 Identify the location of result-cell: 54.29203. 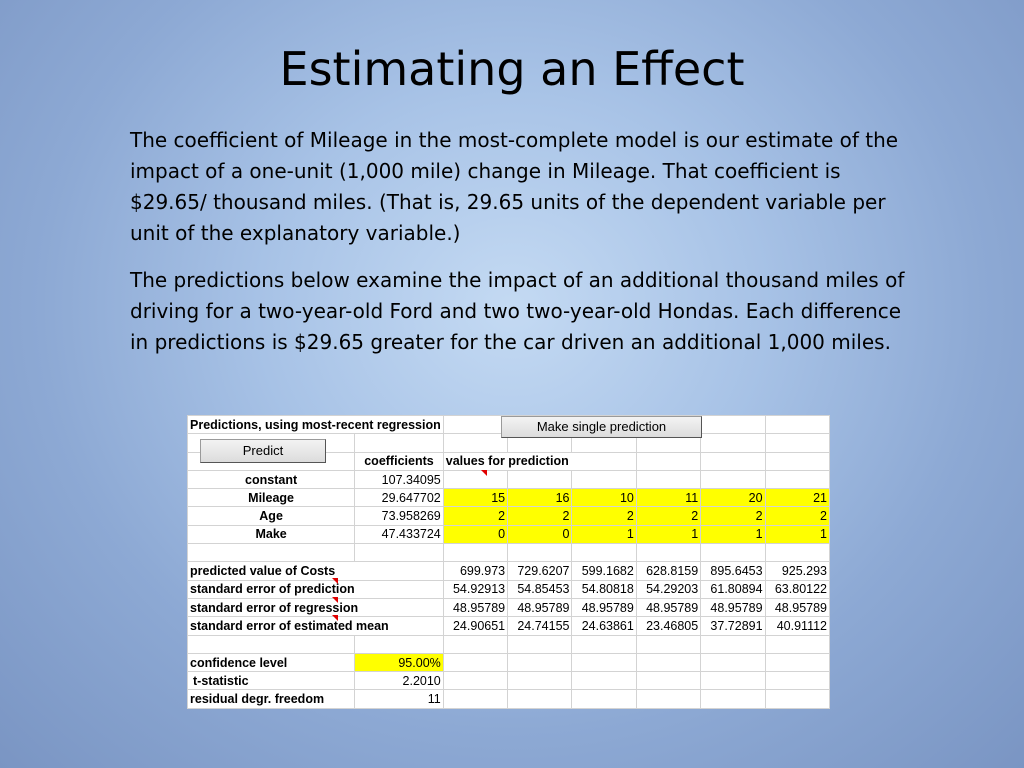
(668, 589).